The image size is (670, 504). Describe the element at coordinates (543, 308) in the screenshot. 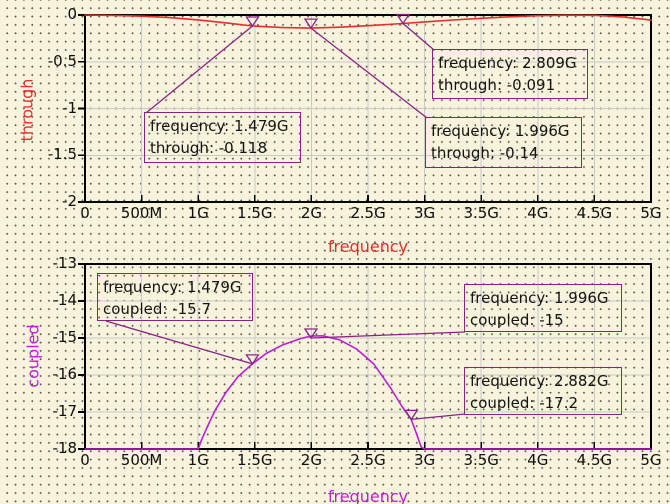

I see `marker-box-coupled-1996: frequency: 1.996G coupled: -15` at that location.